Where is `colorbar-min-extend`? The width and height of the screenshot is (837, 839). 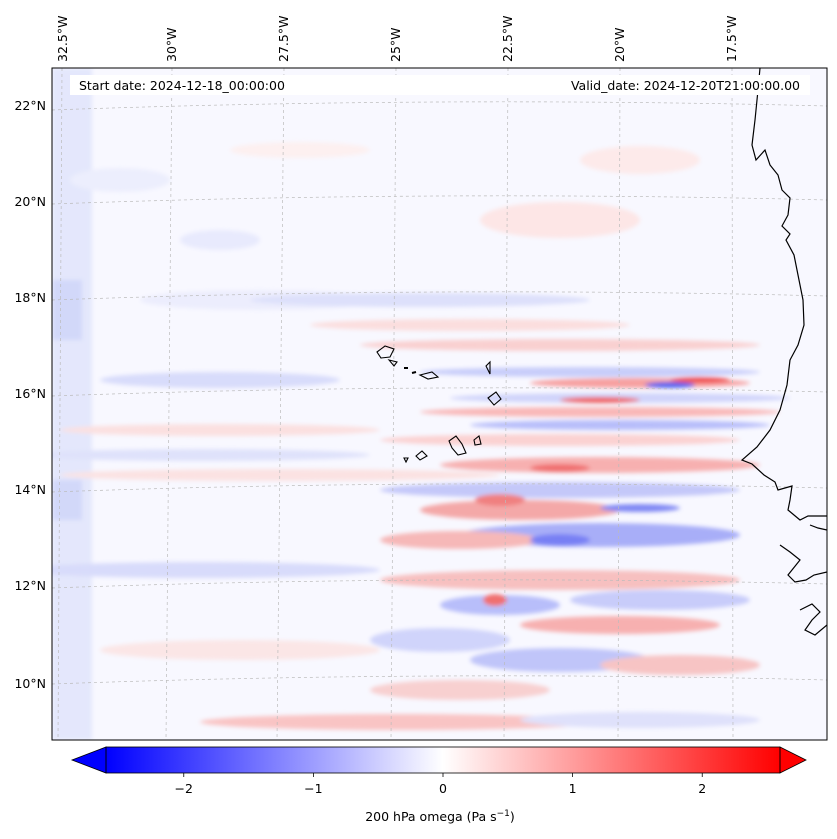
colorbar-min-extend is located at coordinates (88, 760).